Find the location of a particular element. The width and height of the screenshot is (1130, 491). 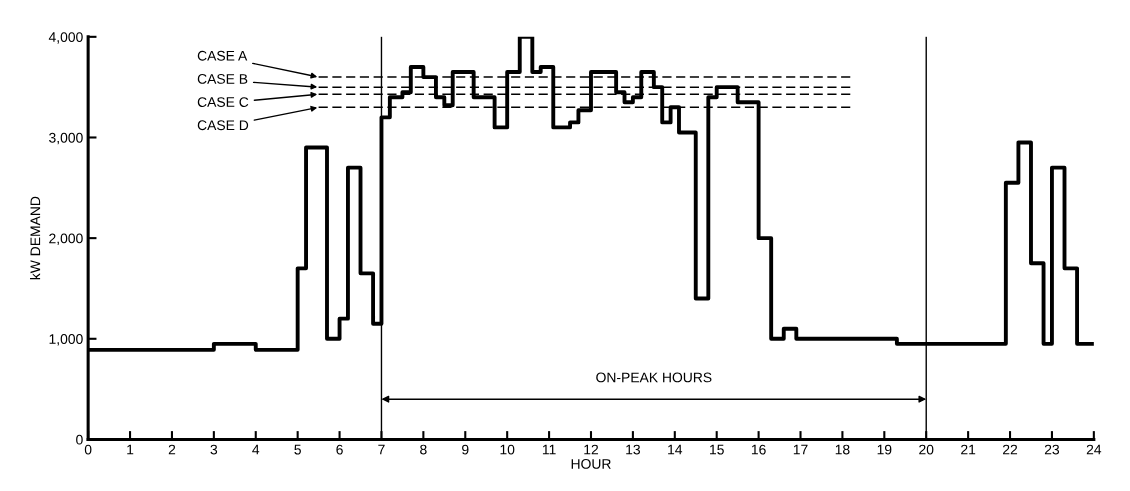

x-tick-label: 11 is located at coordinates (549, 449).